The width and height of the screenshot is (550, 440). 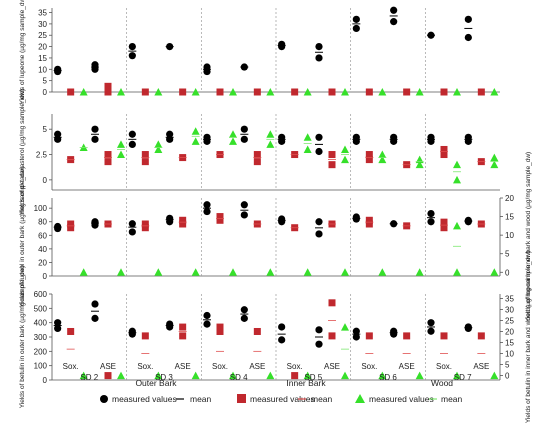 What do you see at coordinates (282, 399) in the screenshot?
I see `legend-square-label: measured values` at bounding box center [282, 399].